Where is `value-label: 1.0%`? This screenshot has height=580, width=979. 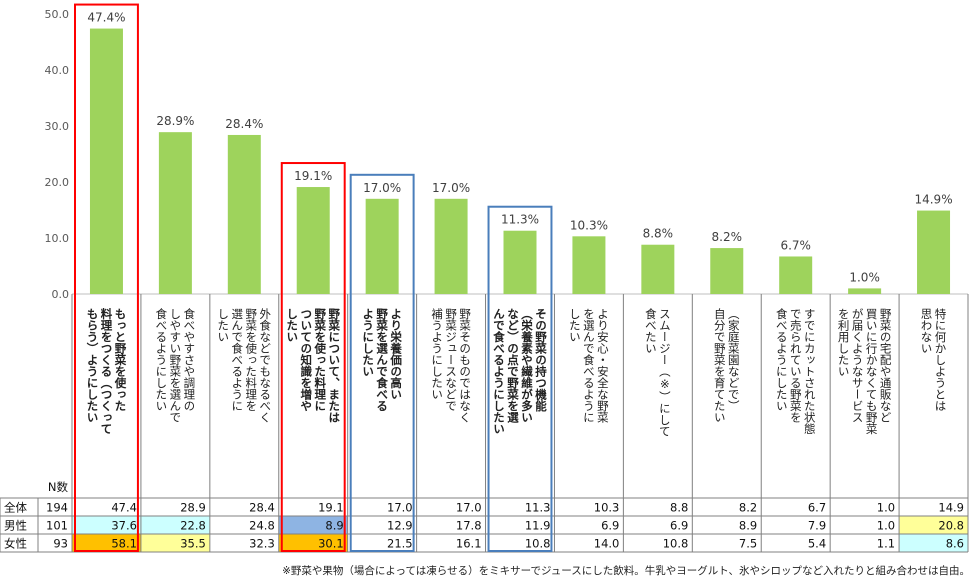
value-label: 1.0% is located at coordinates (864, 277).